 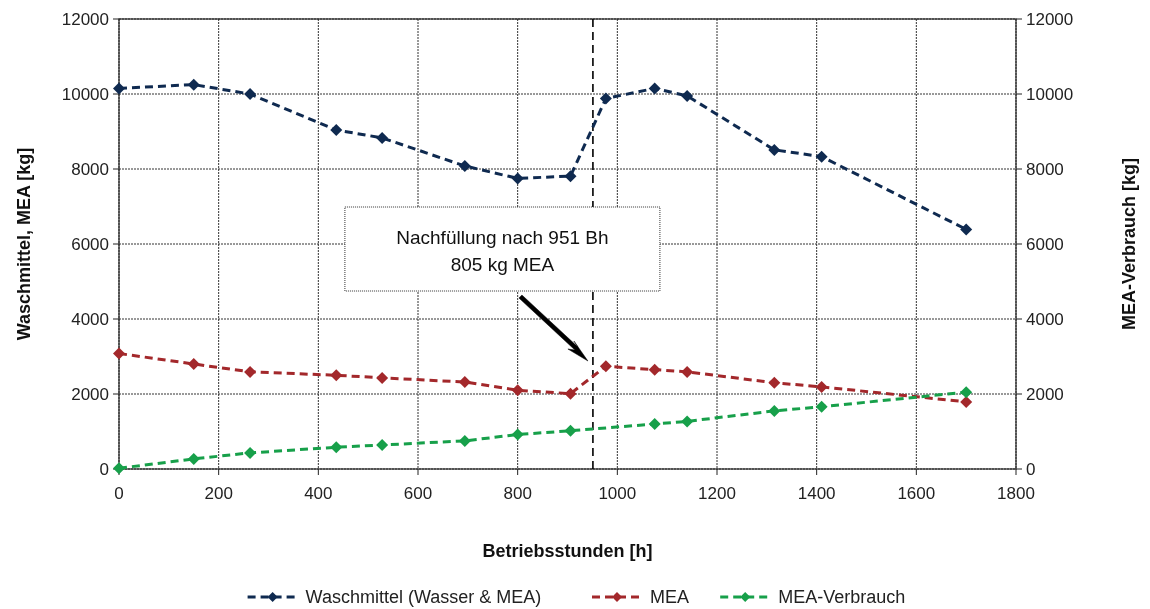 I want to click on y2-tick-label: 8000, so click(x=1045, y=169).